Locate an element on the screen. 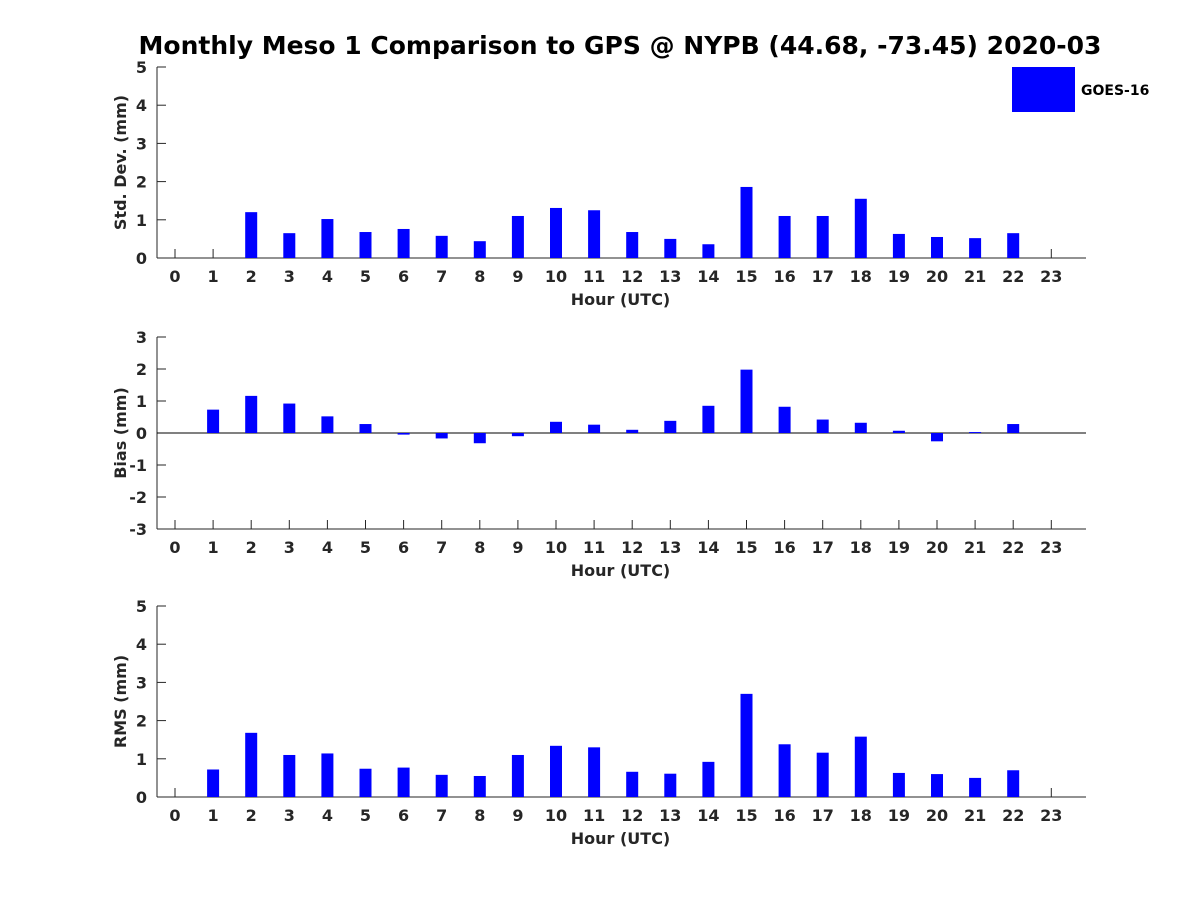  x-tick-label: 3 is located at coordinates (289, 815).